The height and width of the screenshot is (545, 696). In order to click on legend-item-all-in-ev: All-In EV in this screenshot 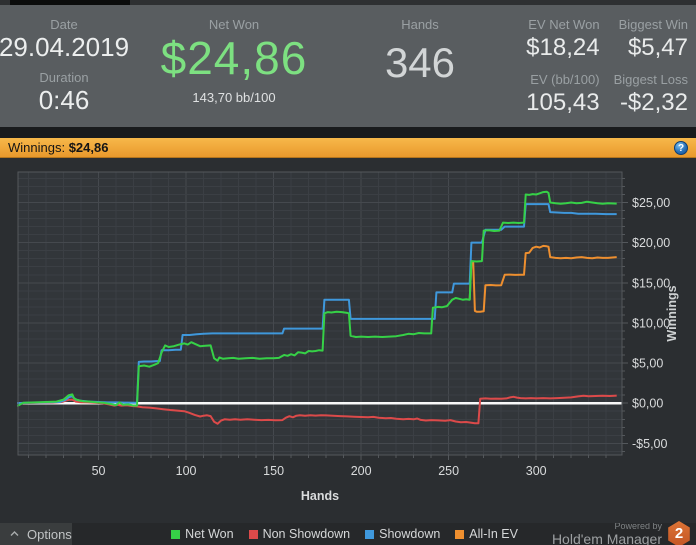, I will do `click(486, 534)`.